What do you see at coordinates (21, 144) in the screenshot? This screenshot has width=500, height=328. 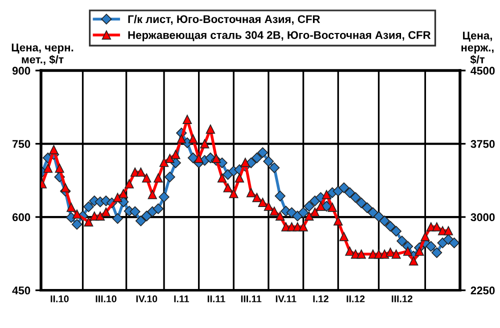 I see `y-tick-label: 750` at bounding box center [21, 144].